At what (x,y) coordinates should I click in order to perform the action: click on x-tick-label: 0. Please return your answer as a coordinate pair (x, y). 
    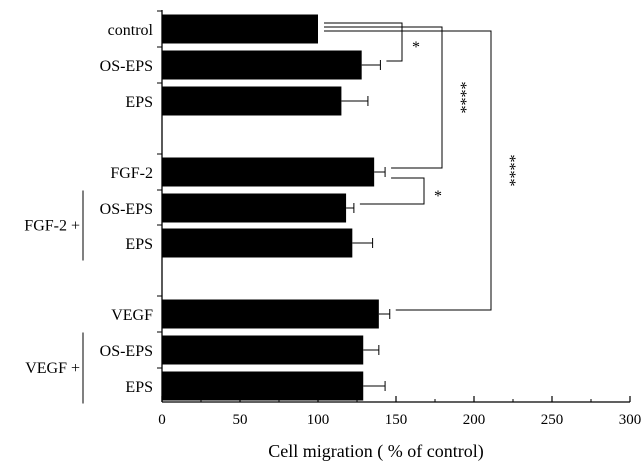
    Looking at the image, I should click on (162, 420).